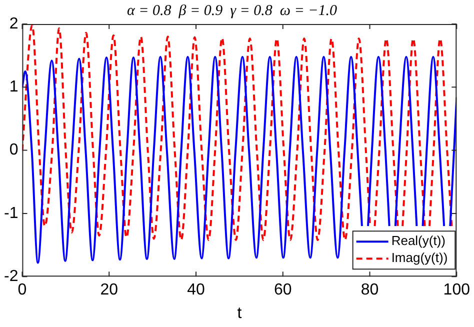 This screenshot has width=474, height=327. I want to click on legend-label: Imag(y(t)), so click(419, 258).